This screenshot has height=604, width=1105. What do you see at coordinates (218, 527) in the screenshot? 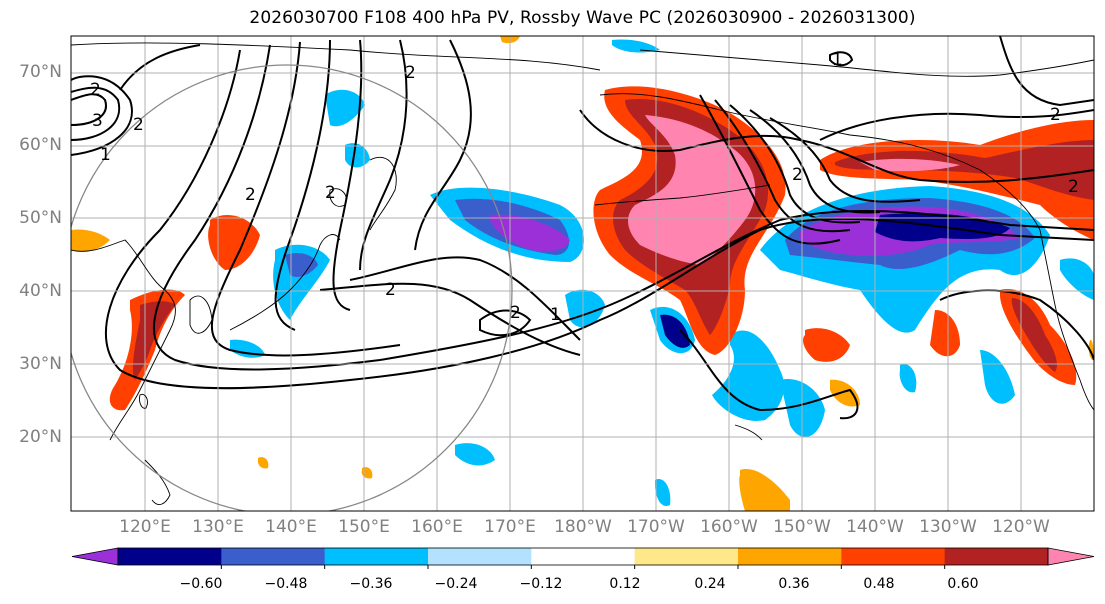
I see `lon-label: 130°E` at bounding box center [218, 527].